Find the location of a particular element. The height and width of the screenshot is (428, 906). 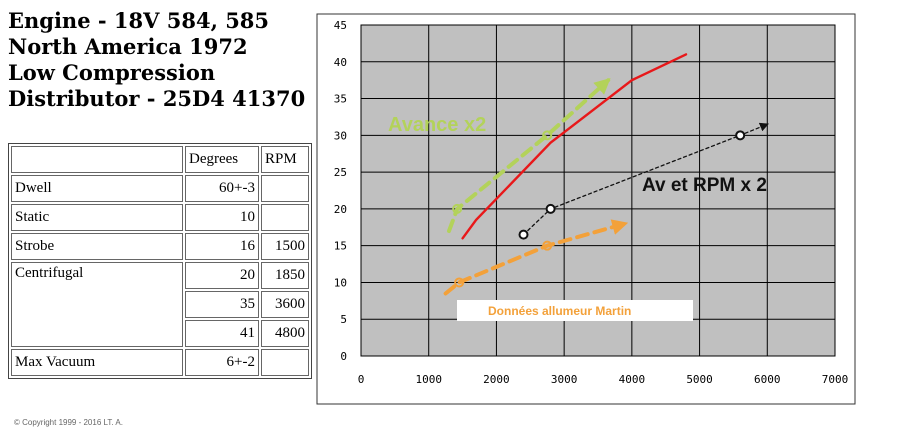

table-header-degrees: Degrees is located at coordinates (222, 159).